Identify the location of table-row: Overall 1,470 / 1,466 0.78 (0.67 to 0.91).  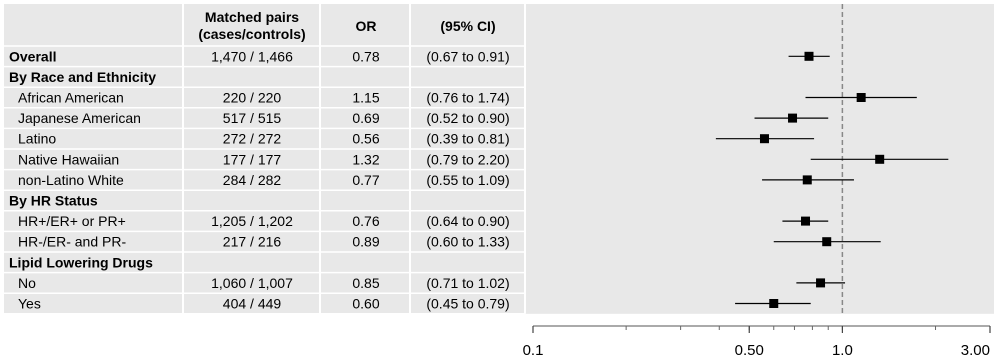
(259, 56).